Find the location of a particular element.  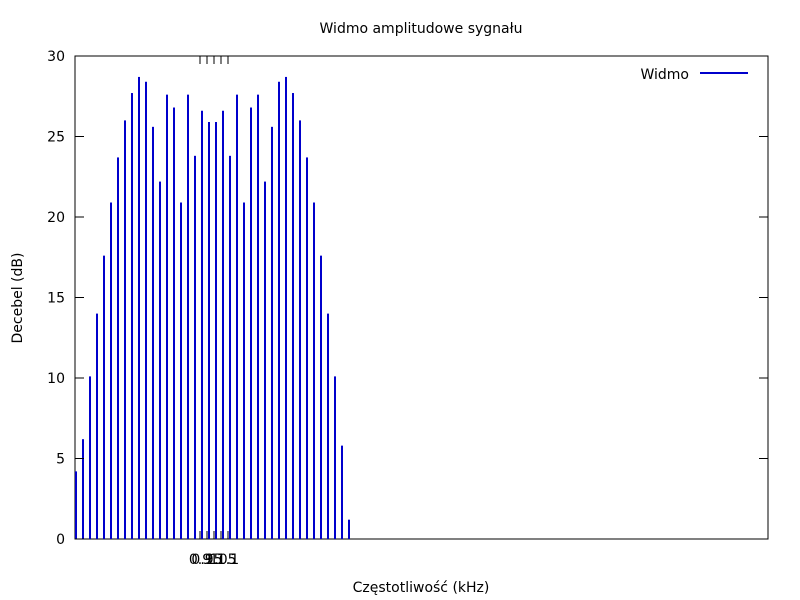

y-tick-label: 5 is located at coordinates (60, 460).